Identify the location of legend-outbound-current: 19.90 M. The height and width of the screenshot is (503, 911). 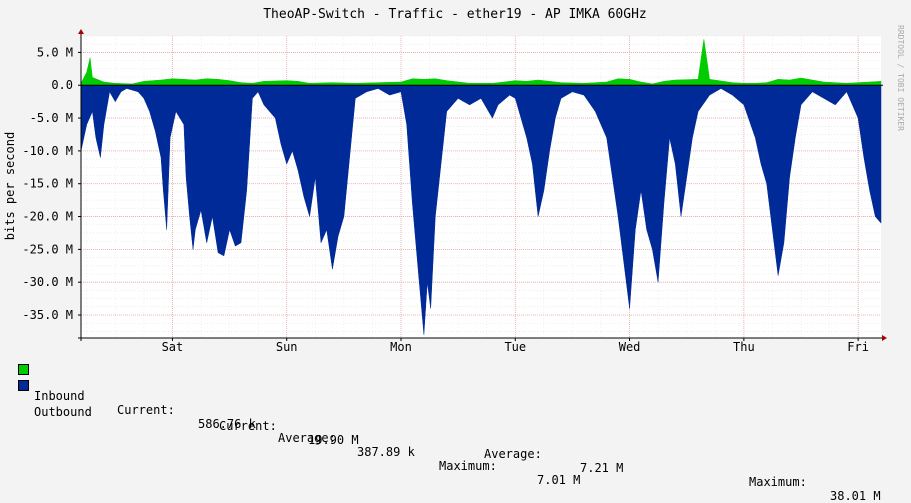
(333, 440).